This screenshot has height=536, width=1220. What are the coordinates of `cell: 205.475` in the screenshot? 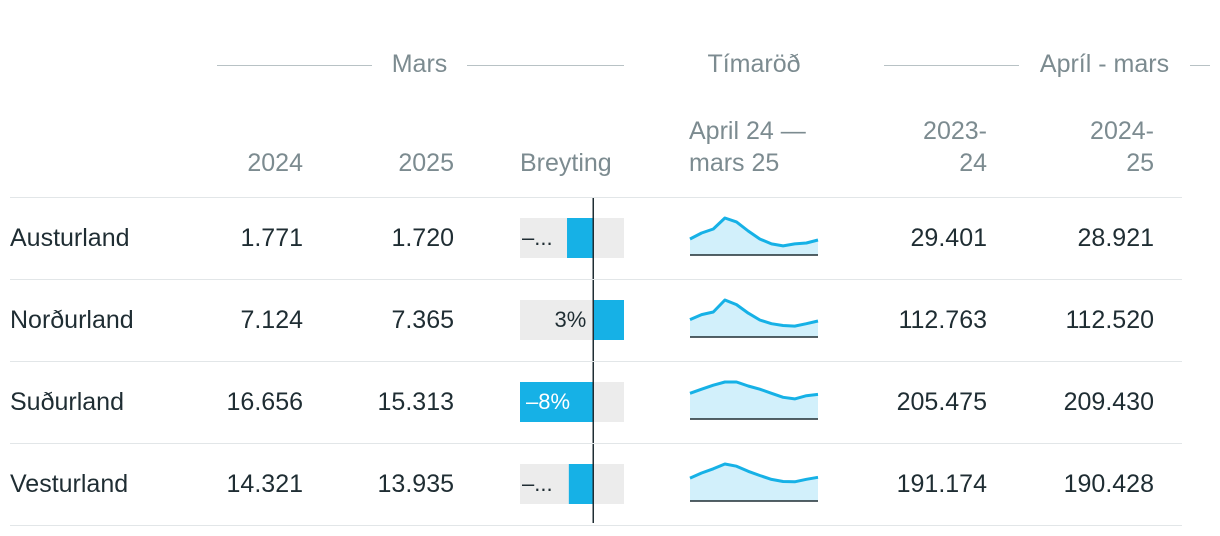 It's located at (941, 402).